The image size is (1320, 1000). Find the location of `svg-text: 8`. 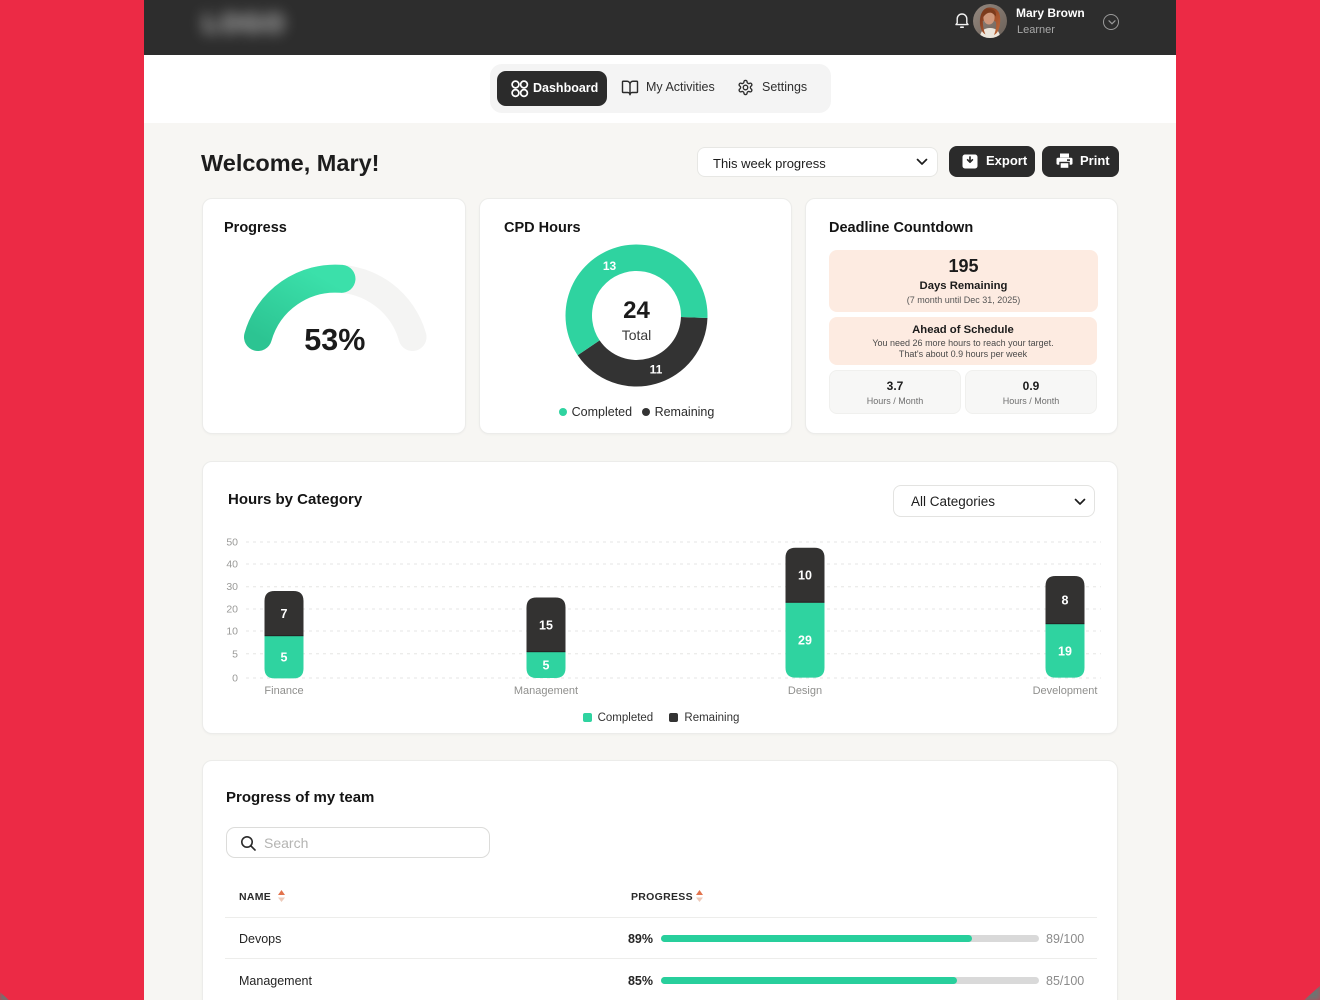

svg-text: 8 is located at coordinates (1065, 601).